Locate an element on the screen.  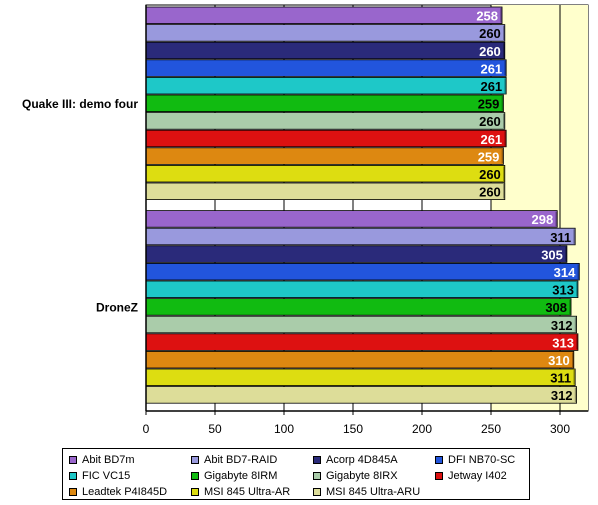
bar-value-label: 305 is located at coordinates (552, 254).